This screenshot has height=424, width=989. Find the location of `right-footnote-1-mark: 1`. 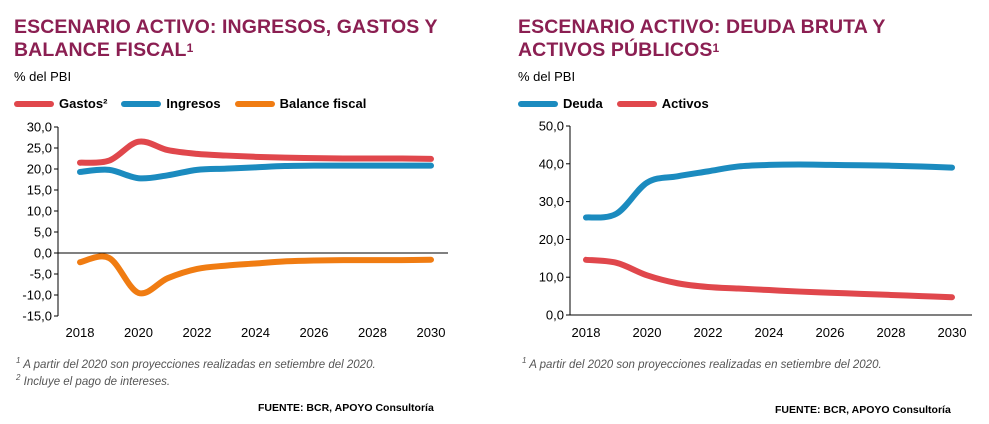

right-footnote-1-mark: 1 is located at coordinates (524, 360).